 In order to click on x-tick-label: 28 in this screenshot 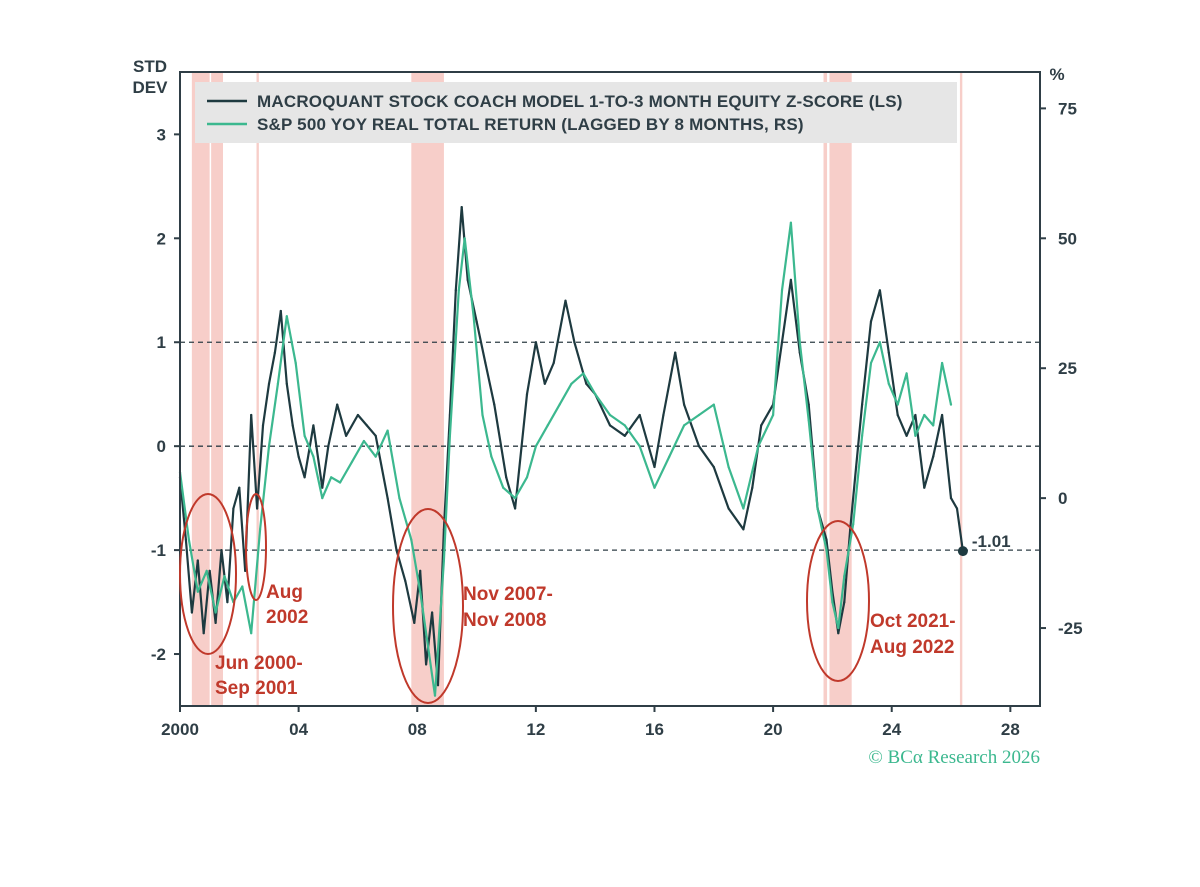, I will do `click(1010, 729)`.